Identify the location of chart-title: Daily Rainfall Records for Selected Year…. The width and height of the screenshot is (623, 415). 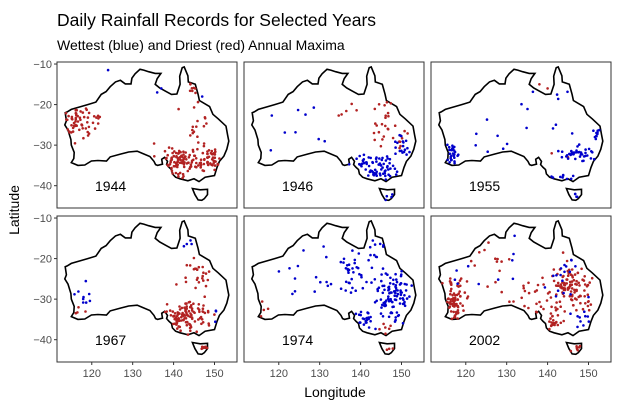
(217, 20).